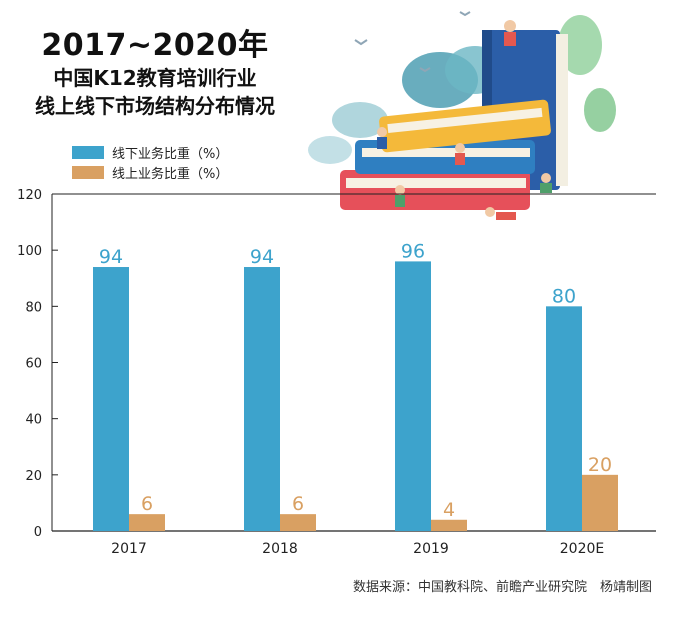  Describe the element at coordinates (29, 251) in the screenshot. I see `y-tick-label: 100` at that location.